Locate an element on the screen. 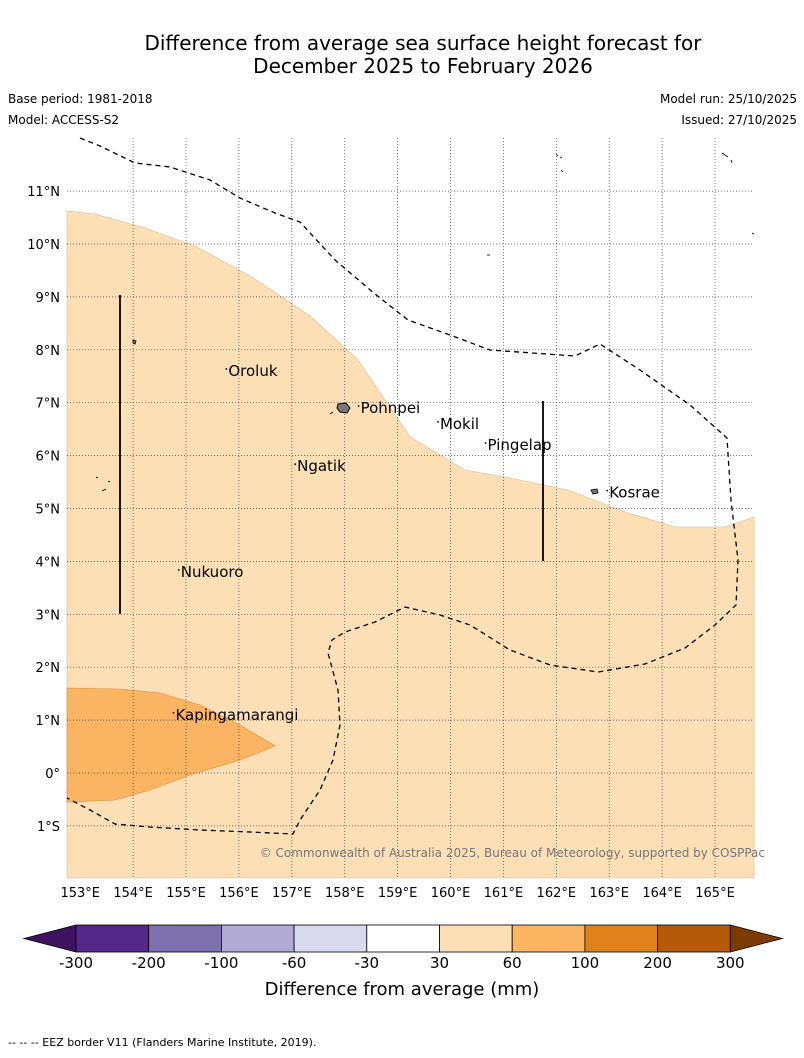  longitude-label: 158°E is located at coordinates (345, 893).